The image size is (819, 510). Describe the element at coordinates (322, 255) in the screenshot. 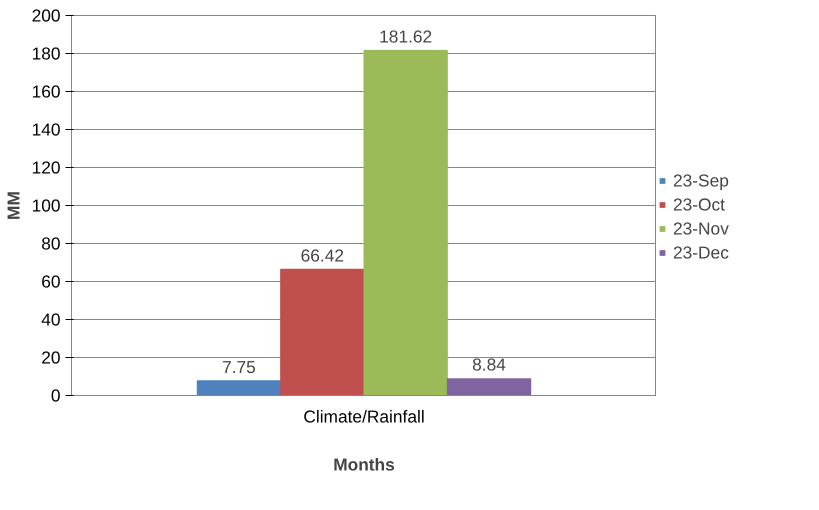

I see `data-label: 66.42` at that location.